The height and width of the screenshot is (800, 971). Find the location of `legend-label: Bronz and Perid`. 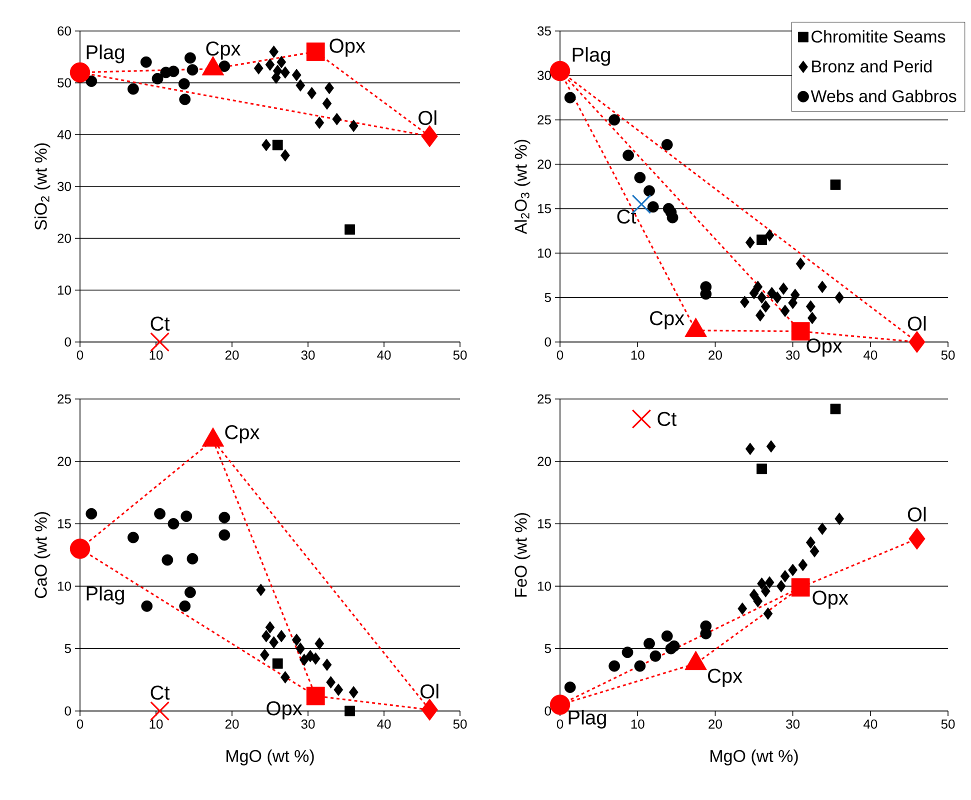

legend-label: Bronz and Perid is located at coordinates (872, 66).